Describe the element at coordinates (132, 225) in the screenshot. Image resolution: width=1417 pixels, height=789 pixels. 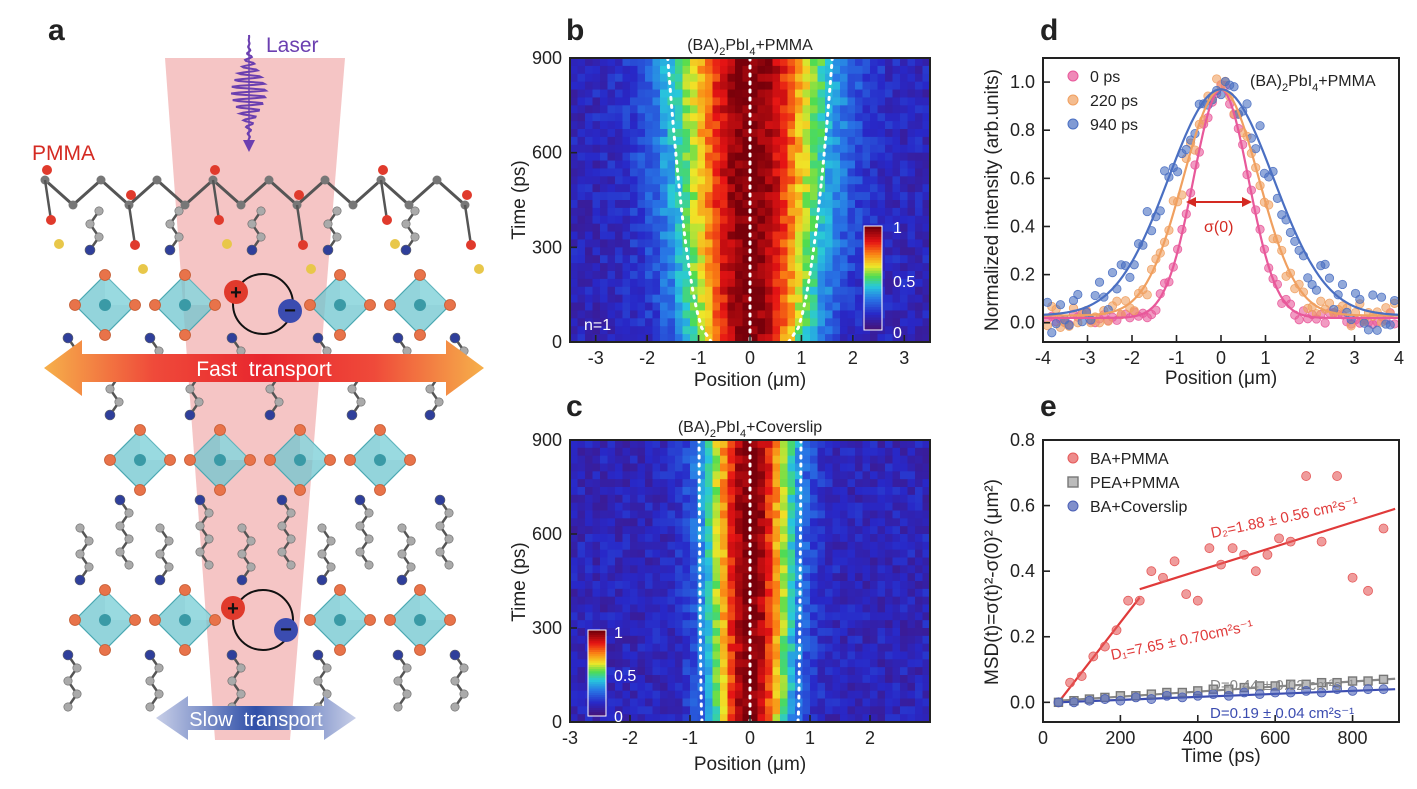
I see `pmma-sidegroup` at that location.